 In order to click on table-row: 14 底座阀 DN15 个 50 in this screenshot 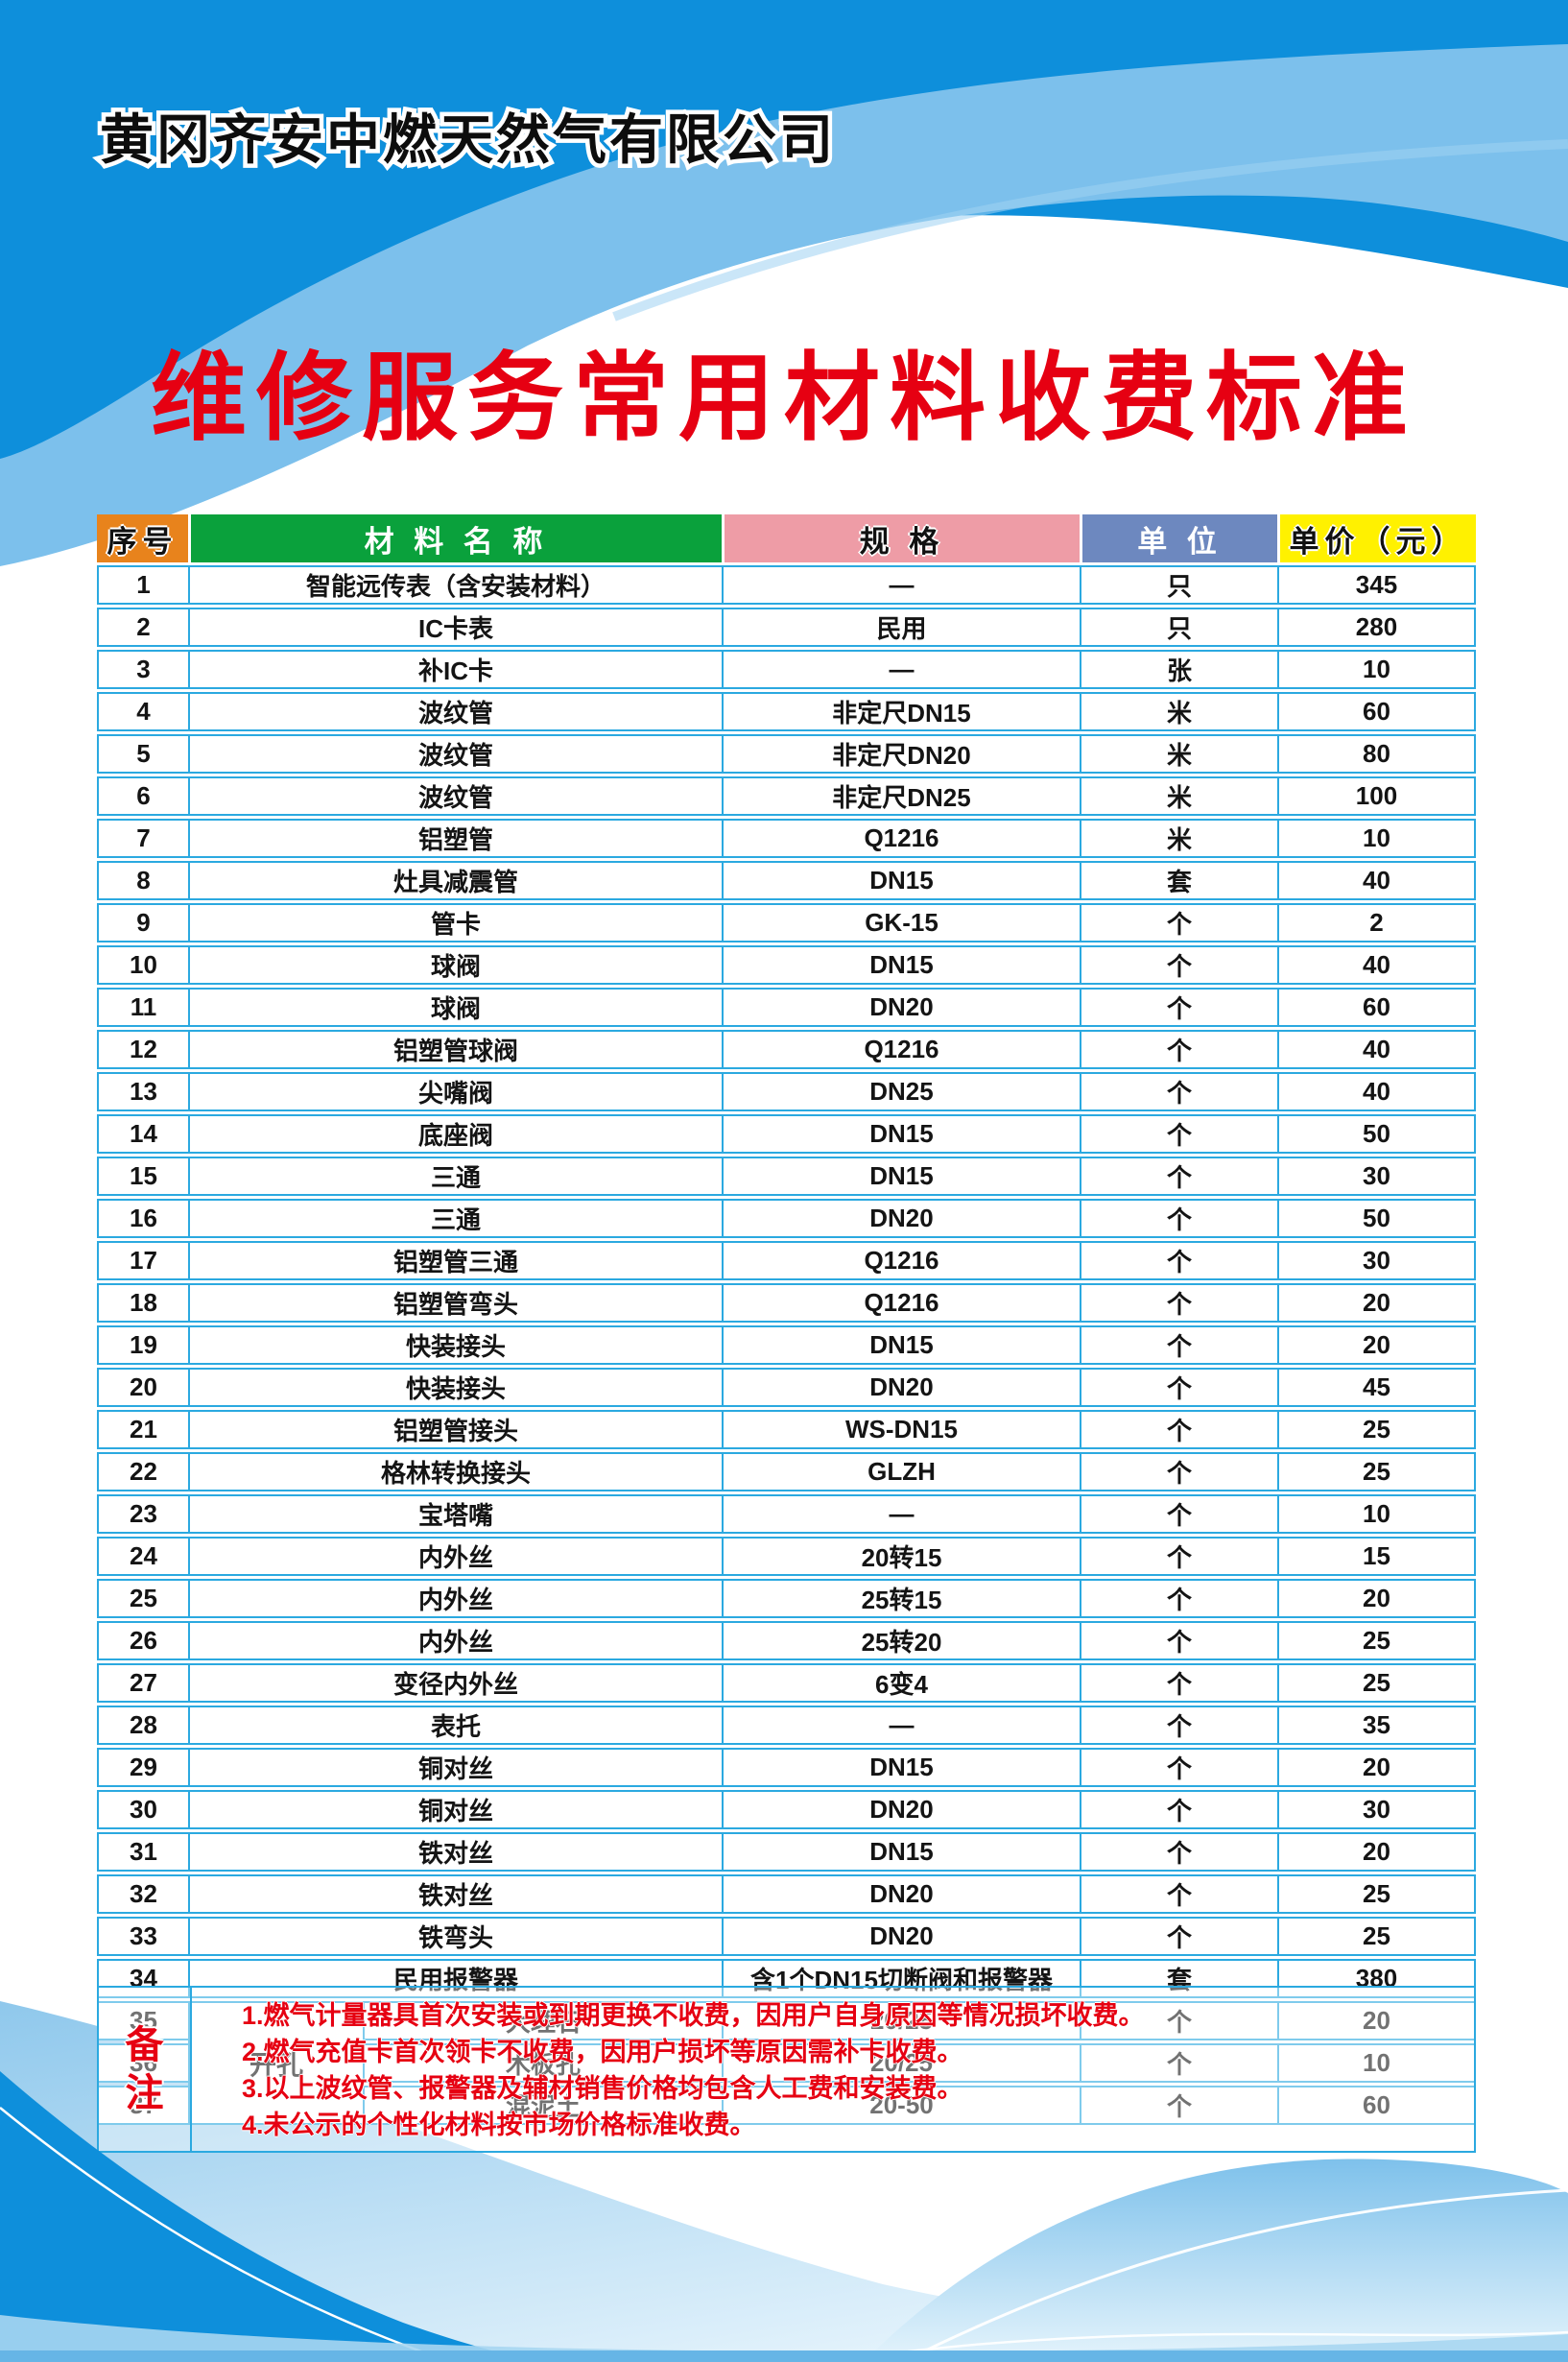, I will do `click(786, 1134)`.